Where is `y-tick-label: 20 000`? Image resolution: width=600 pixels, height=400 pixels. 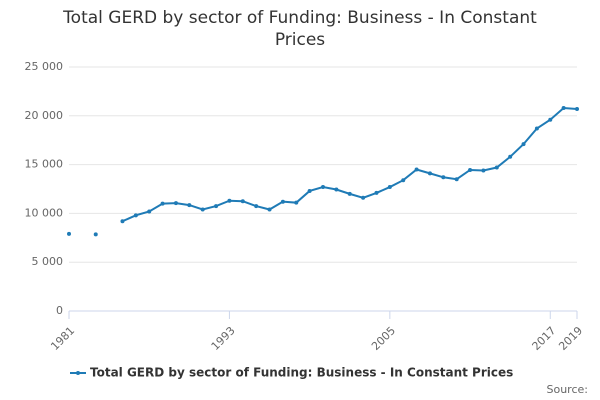
y-tick-label: 20 000 is located at coordinates (44, 115).